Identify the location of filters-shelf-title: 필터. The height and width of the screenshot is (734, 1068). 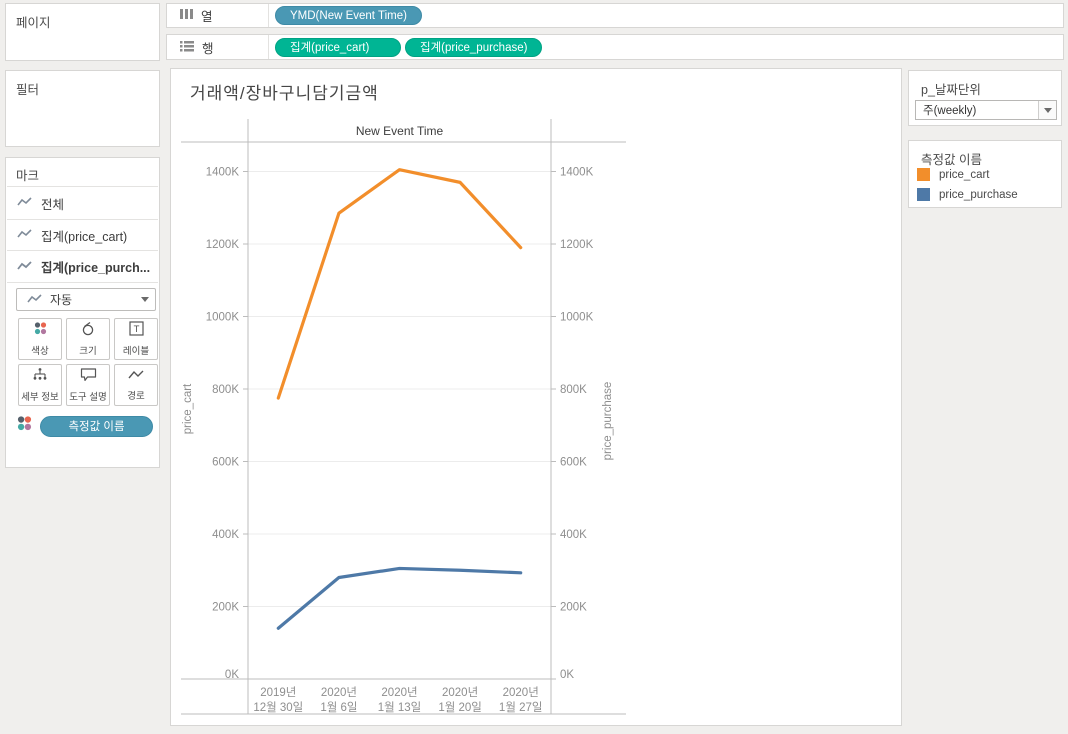
(28, 90).